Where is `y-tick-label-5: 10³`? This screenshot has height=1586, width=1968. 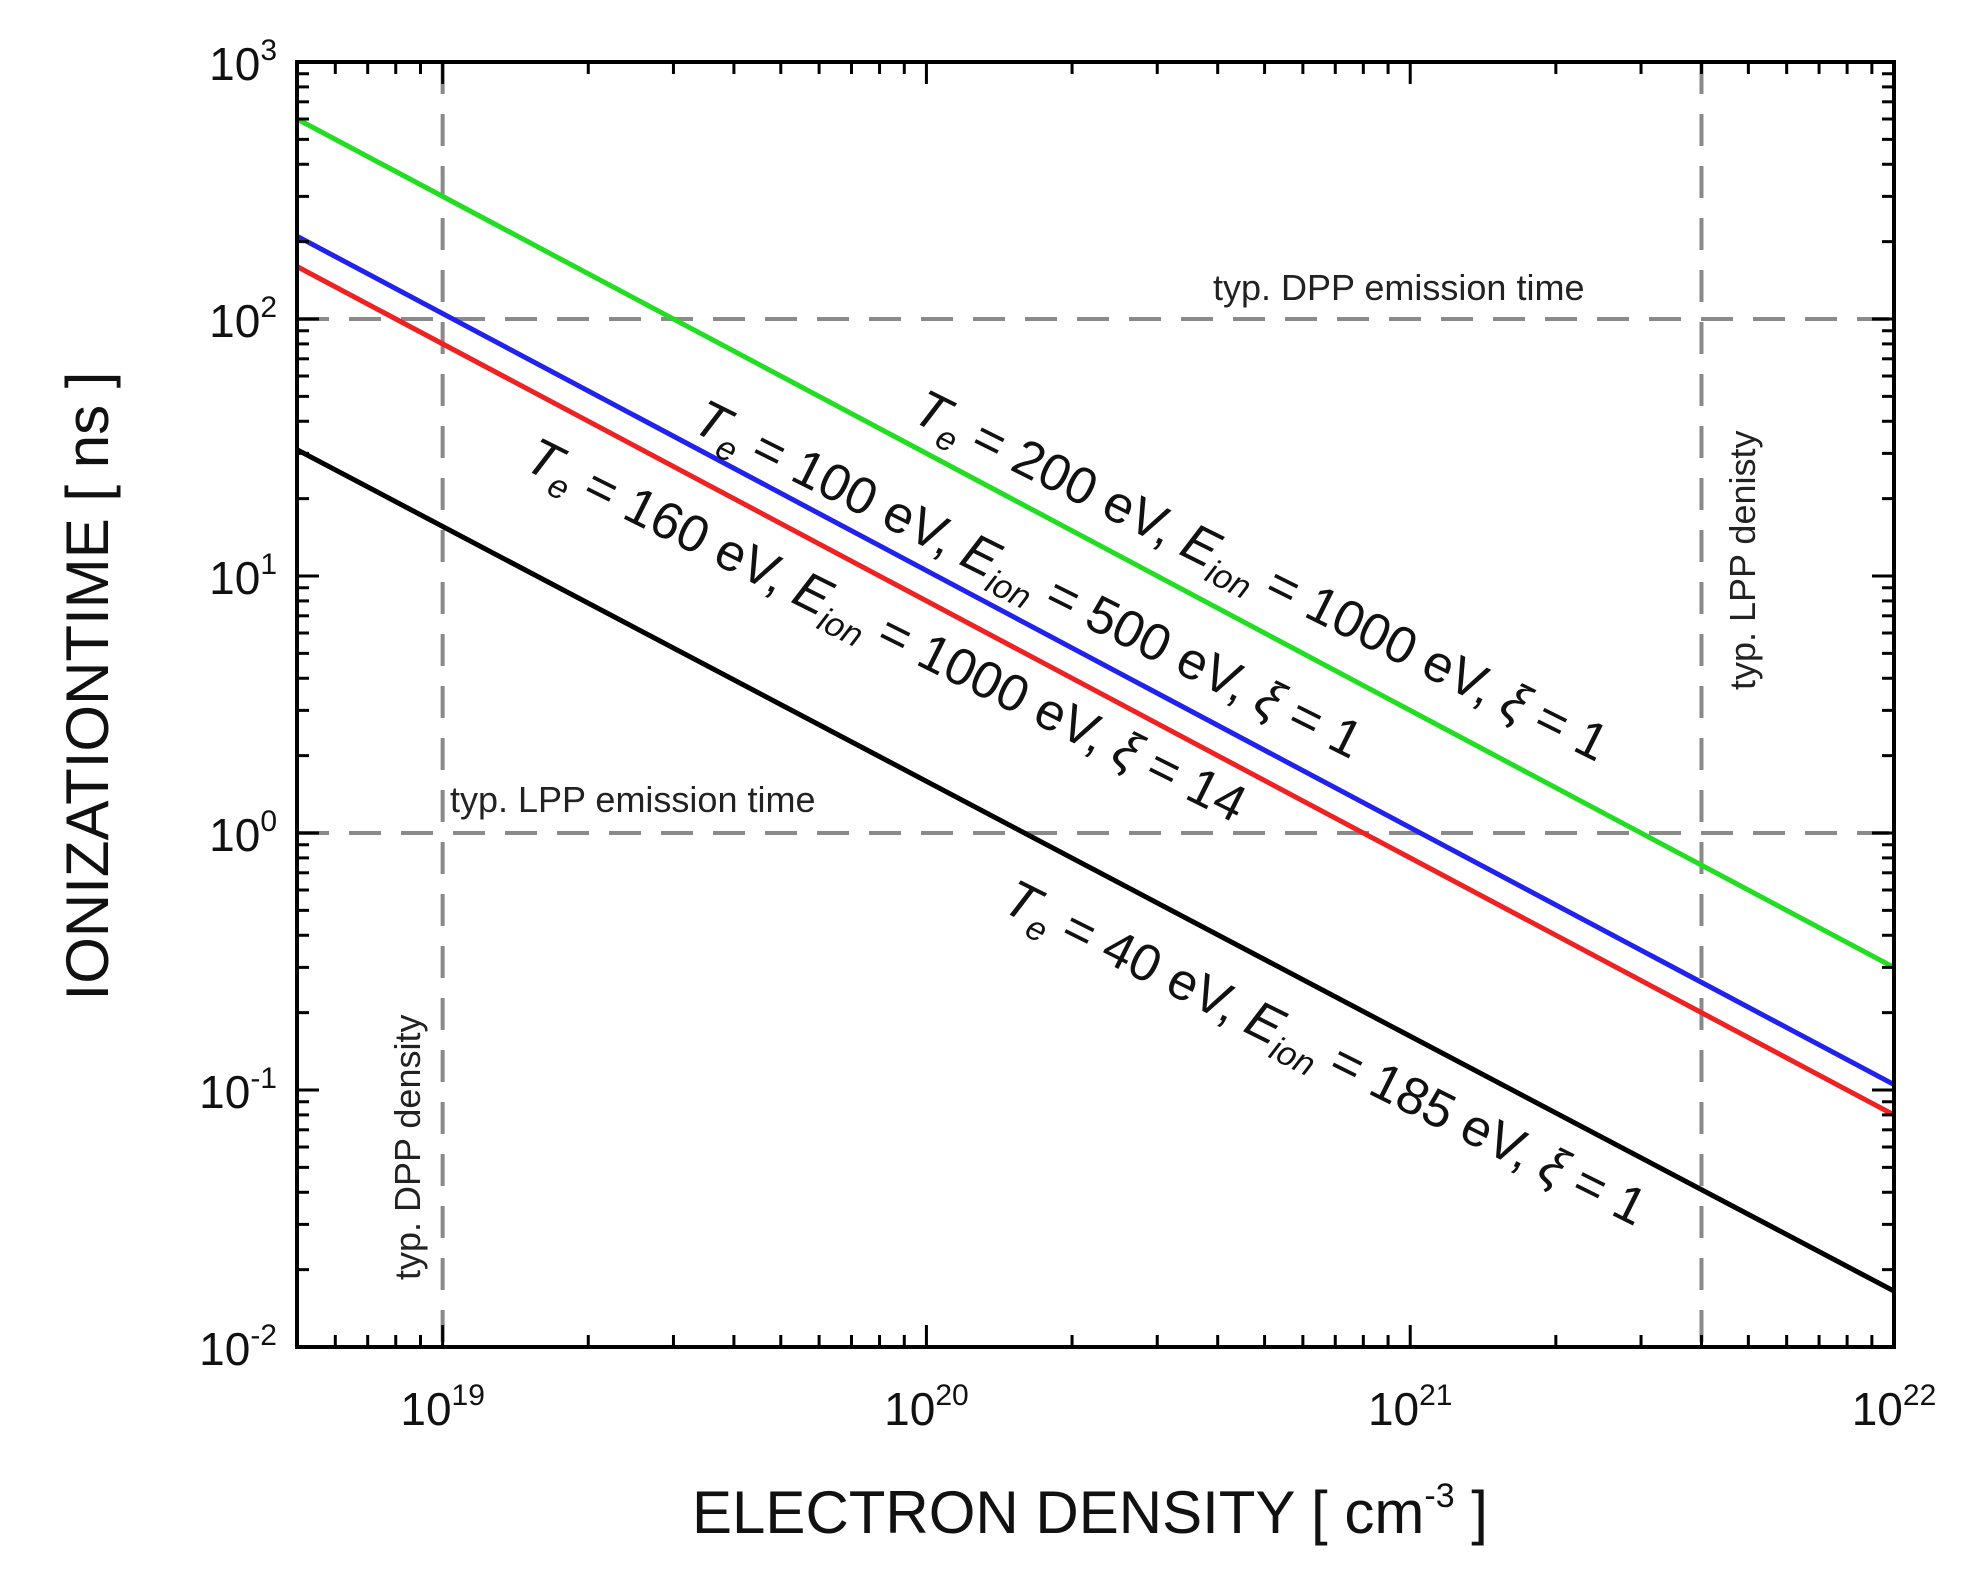 y-tick-label-5: 10³ is located at coordinates (243, 62).